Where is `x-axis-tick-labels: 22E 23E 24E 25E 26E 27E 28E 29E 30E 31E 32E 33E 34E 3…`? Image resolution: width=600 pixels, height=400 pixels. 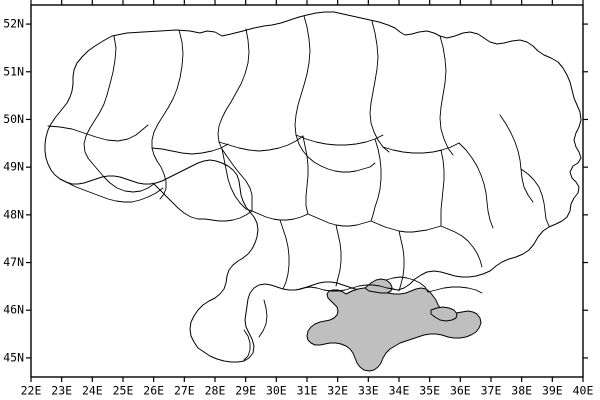 x-axis-tick-labels: 22E 23E 24E 25E 26E 27E 28E 29E 30E 31E 32E 33E 34E 3… is located at coordinates (307, 391).